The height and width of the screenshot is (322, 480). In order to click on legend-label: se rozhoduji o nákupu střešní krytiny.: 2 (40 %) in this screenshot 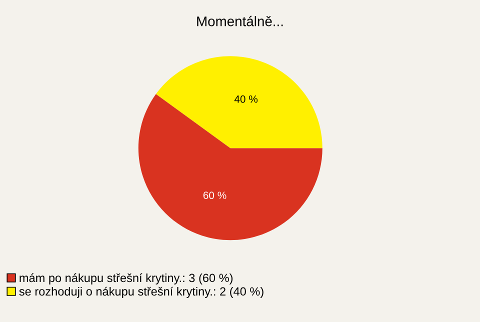, I will do `click(141, 292)`.